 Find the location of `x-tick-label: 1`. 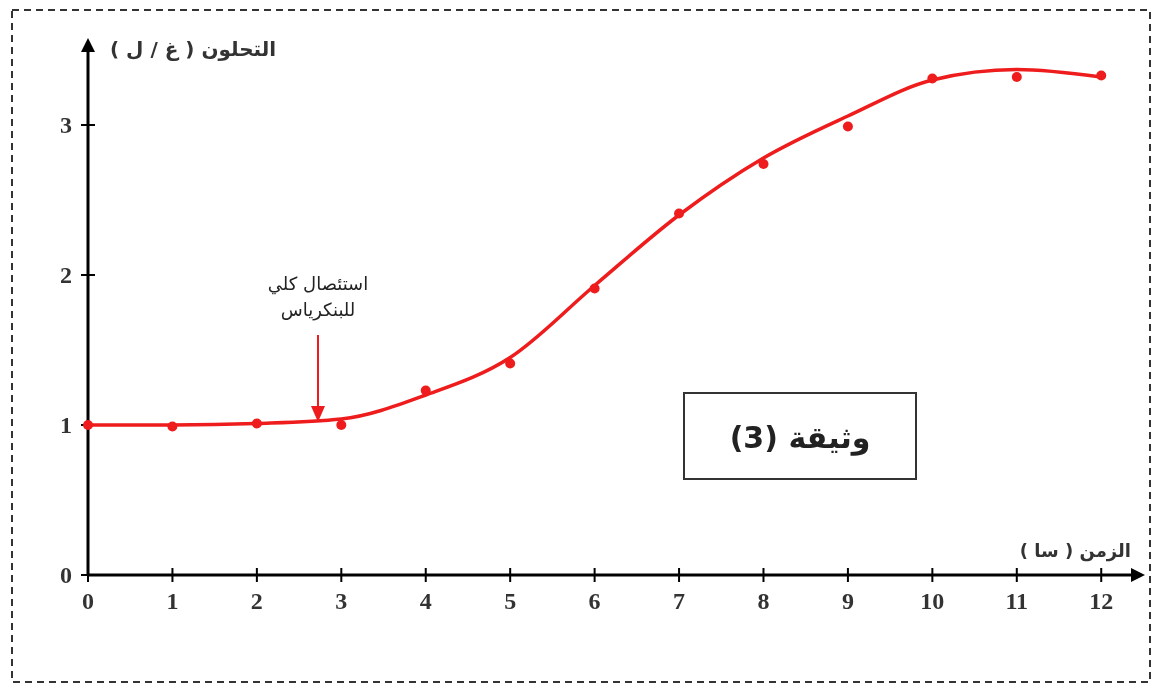

x-tick-label: 1 is located at coordinates (172, 601).